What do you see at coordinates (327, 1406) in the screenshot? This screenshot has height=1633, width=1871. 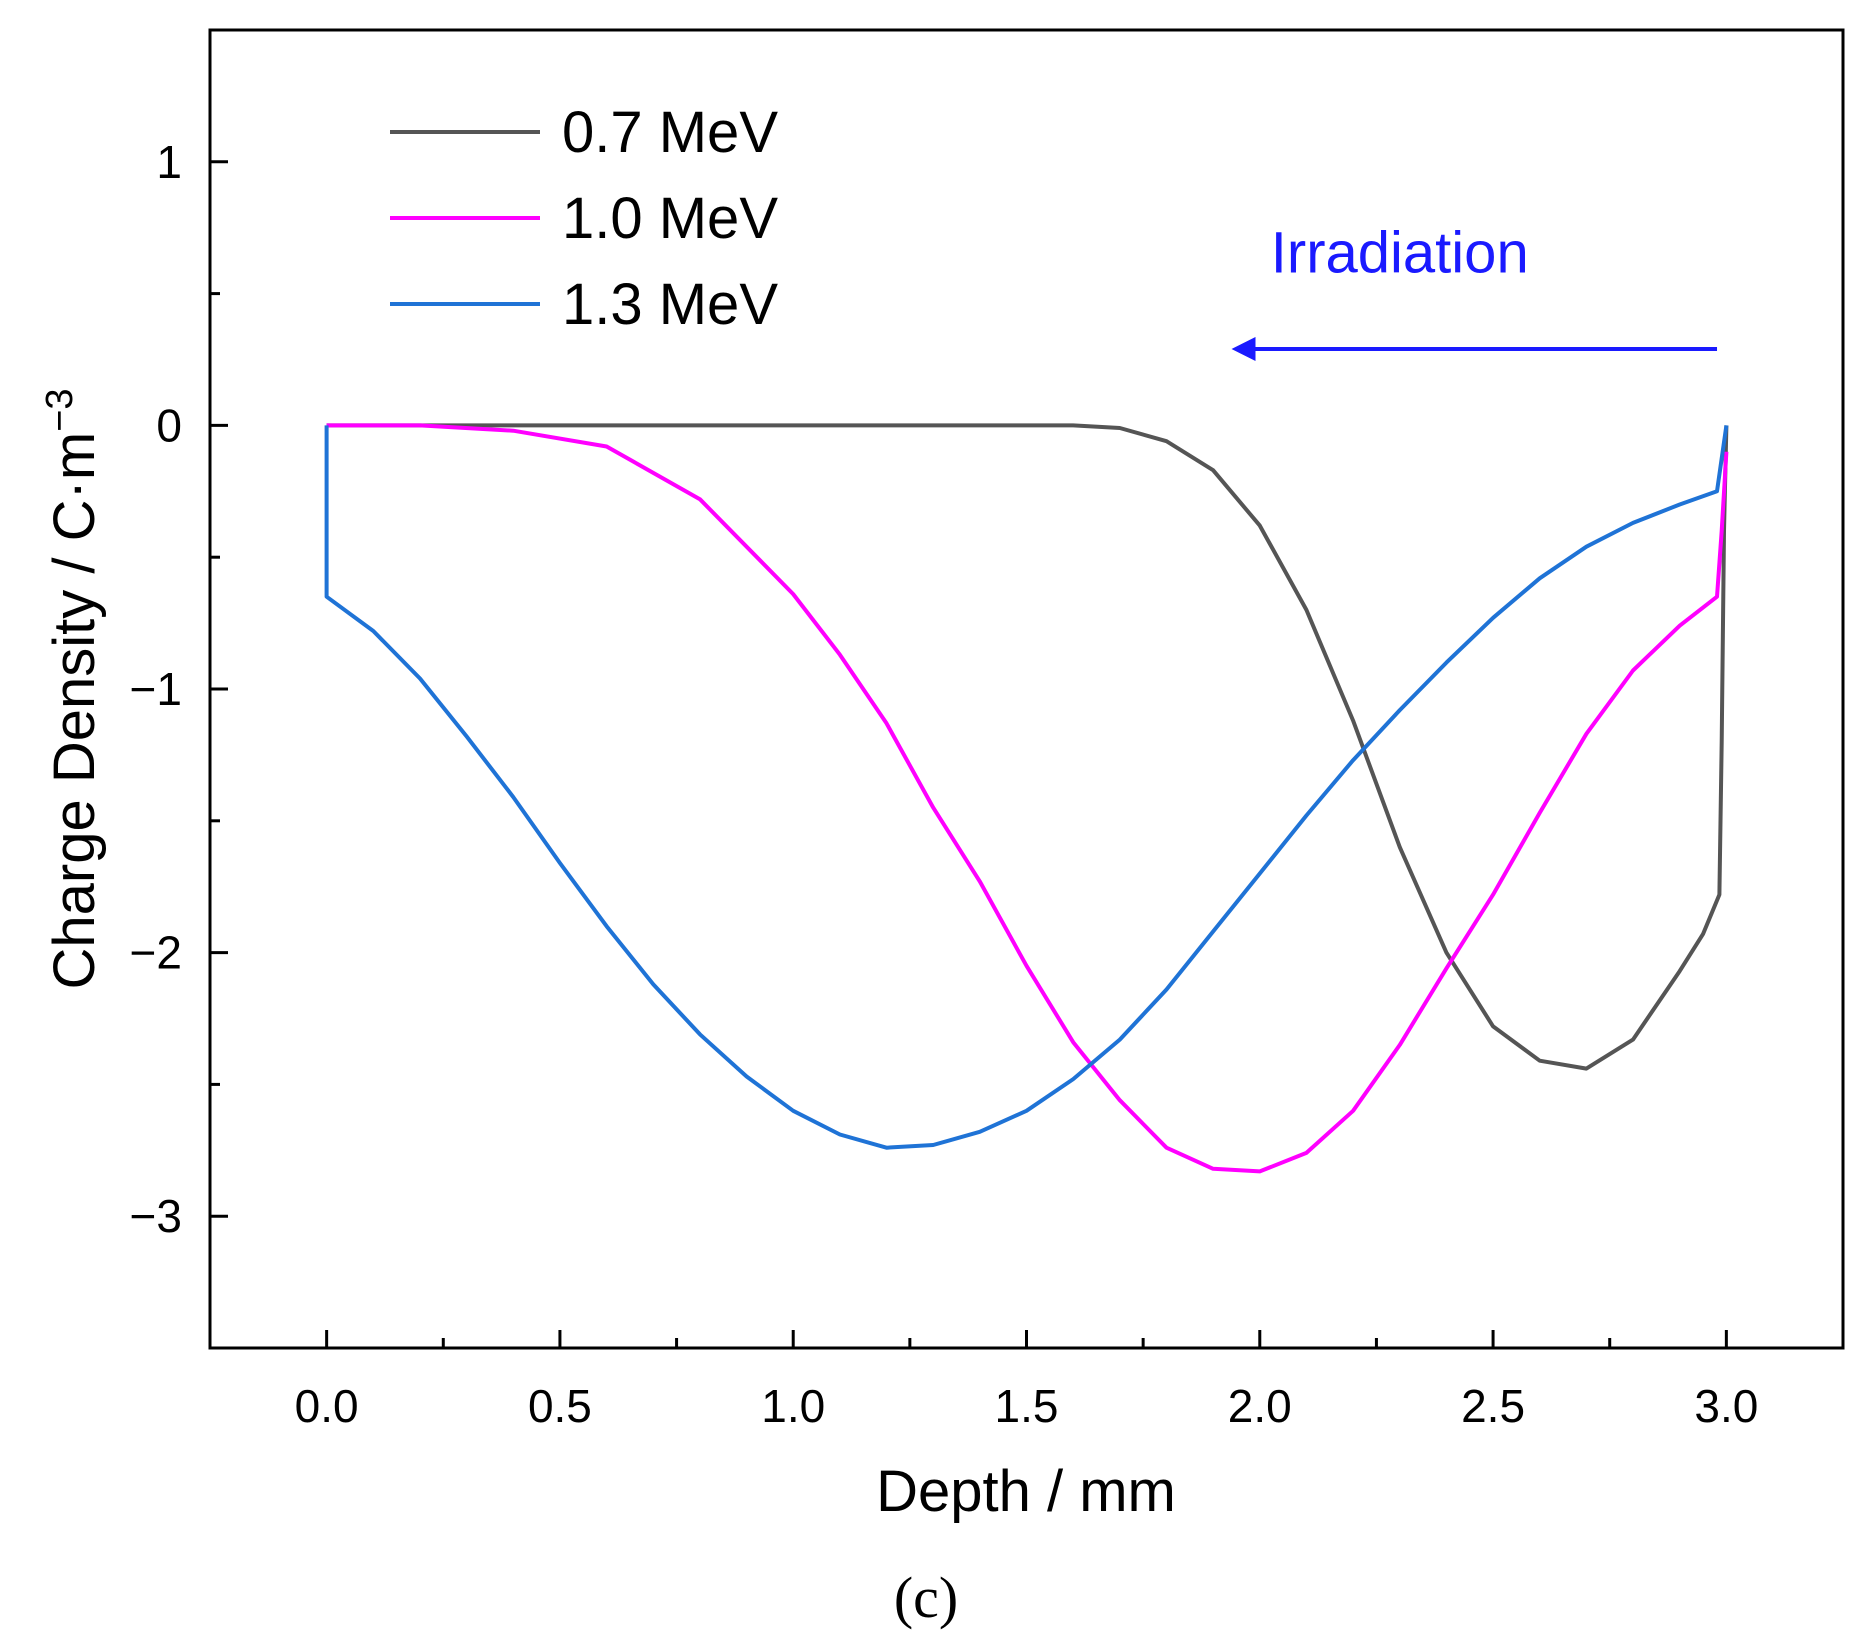 I see `x-tick-label-0: 0.0` at bounding box center [327, 1406].